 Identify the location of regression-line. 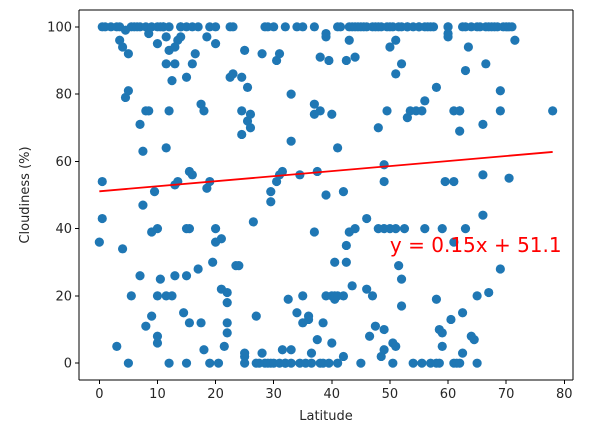
(326, 172).